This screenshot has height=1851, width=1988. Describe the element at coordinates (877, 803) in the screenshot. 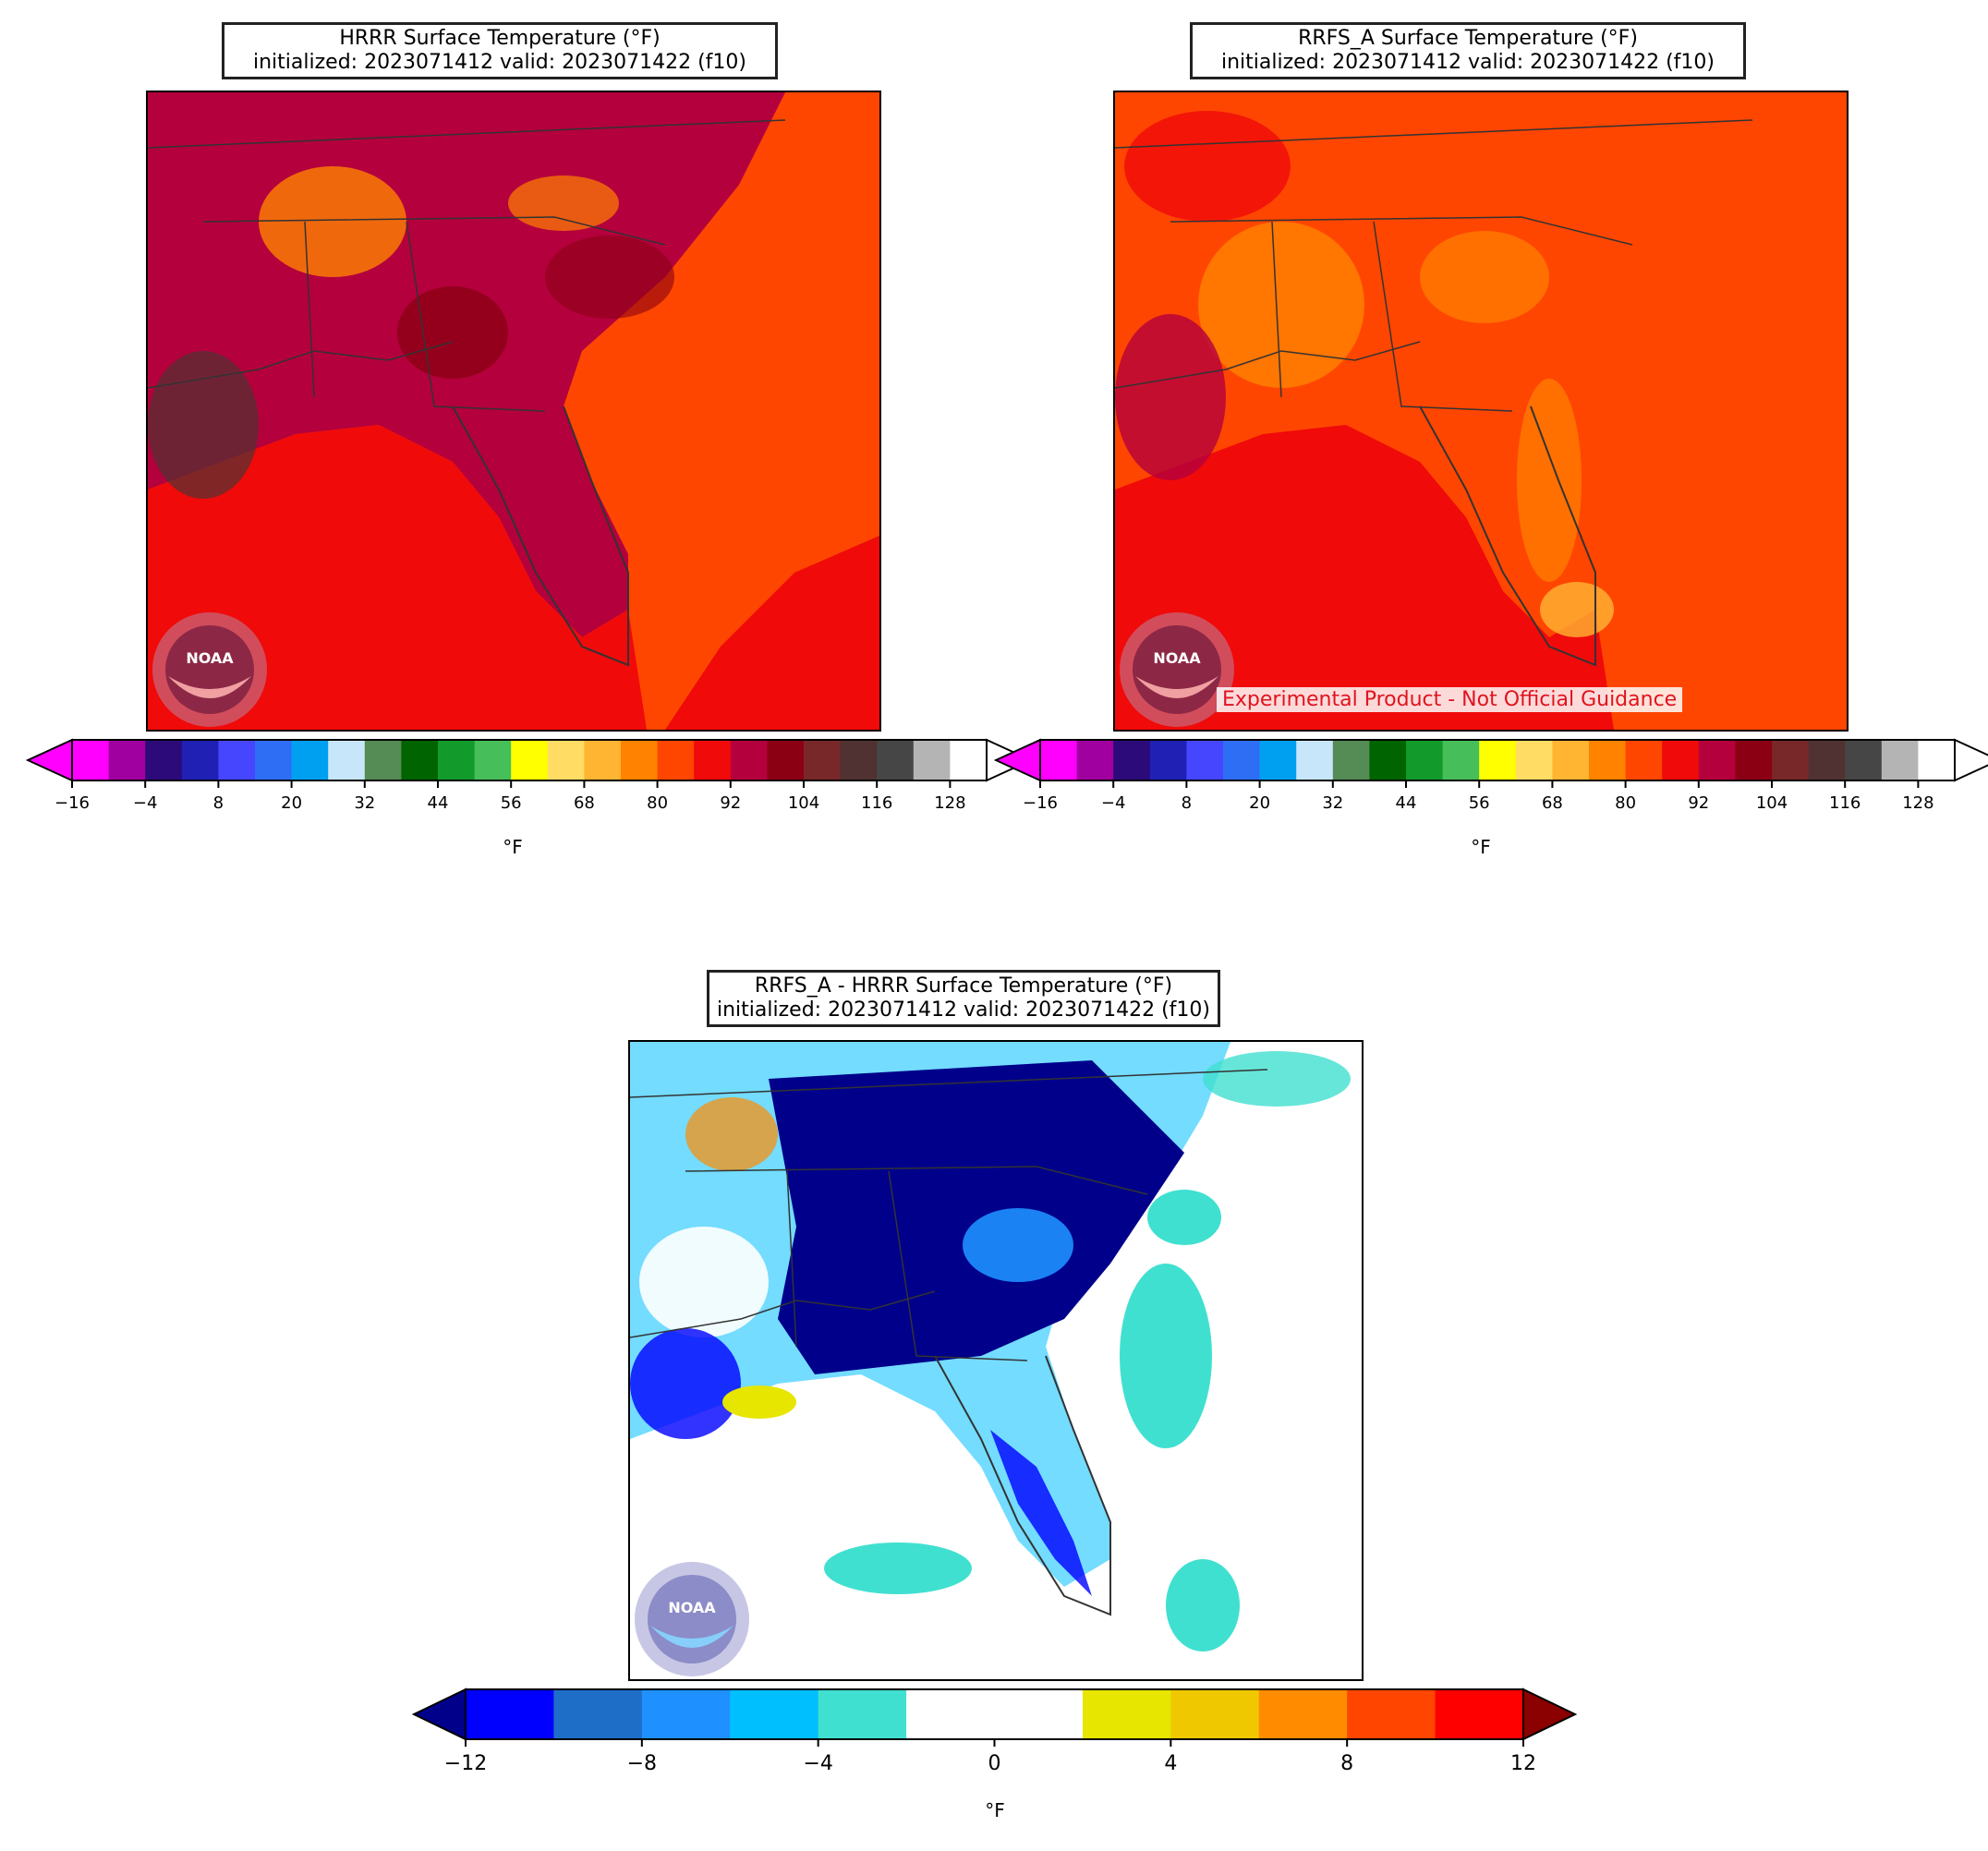

I see `colorbar-tick-label: 116` at that location.